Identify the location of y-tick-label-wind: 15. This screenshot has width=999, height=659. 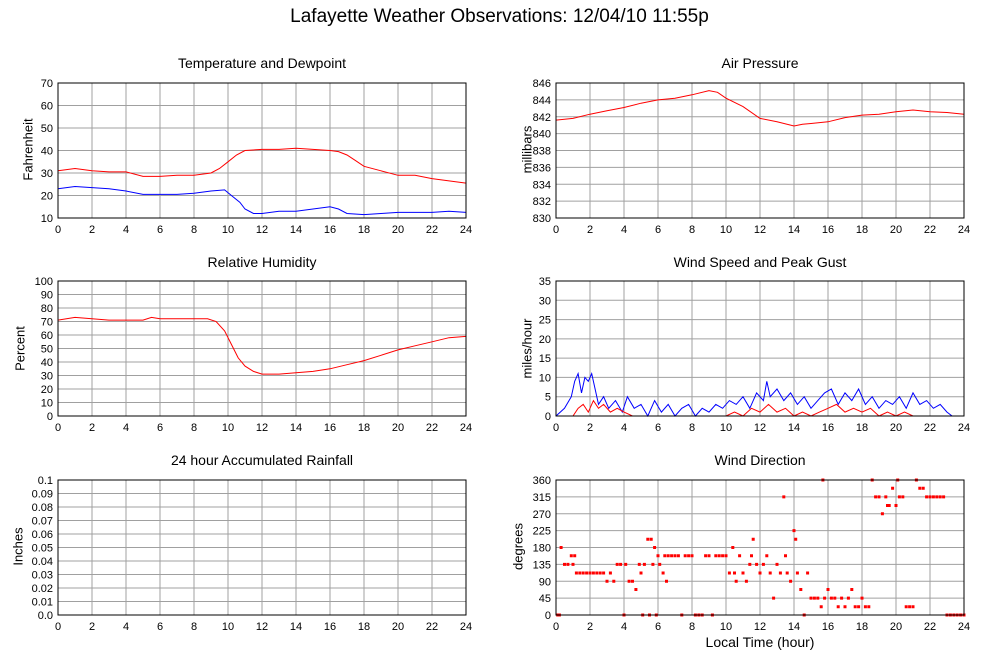
(545, 359).